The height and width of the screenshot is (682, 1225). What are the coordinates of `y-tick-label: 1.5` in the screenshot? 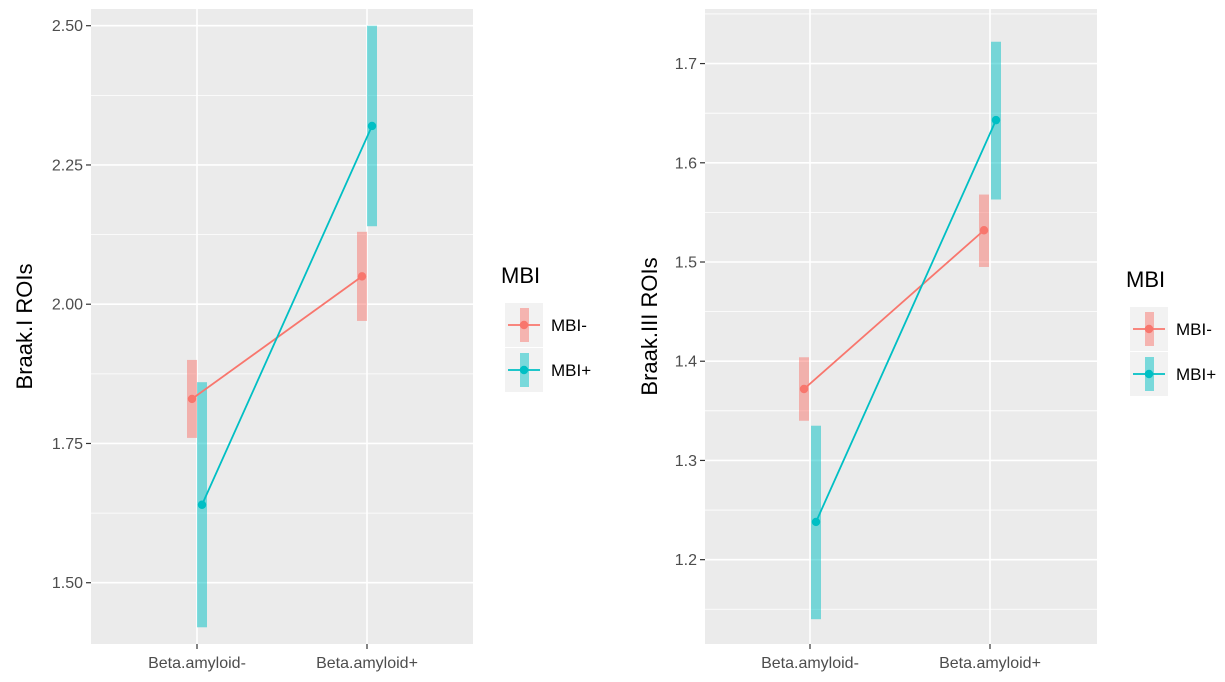 It's located at (686, 263).